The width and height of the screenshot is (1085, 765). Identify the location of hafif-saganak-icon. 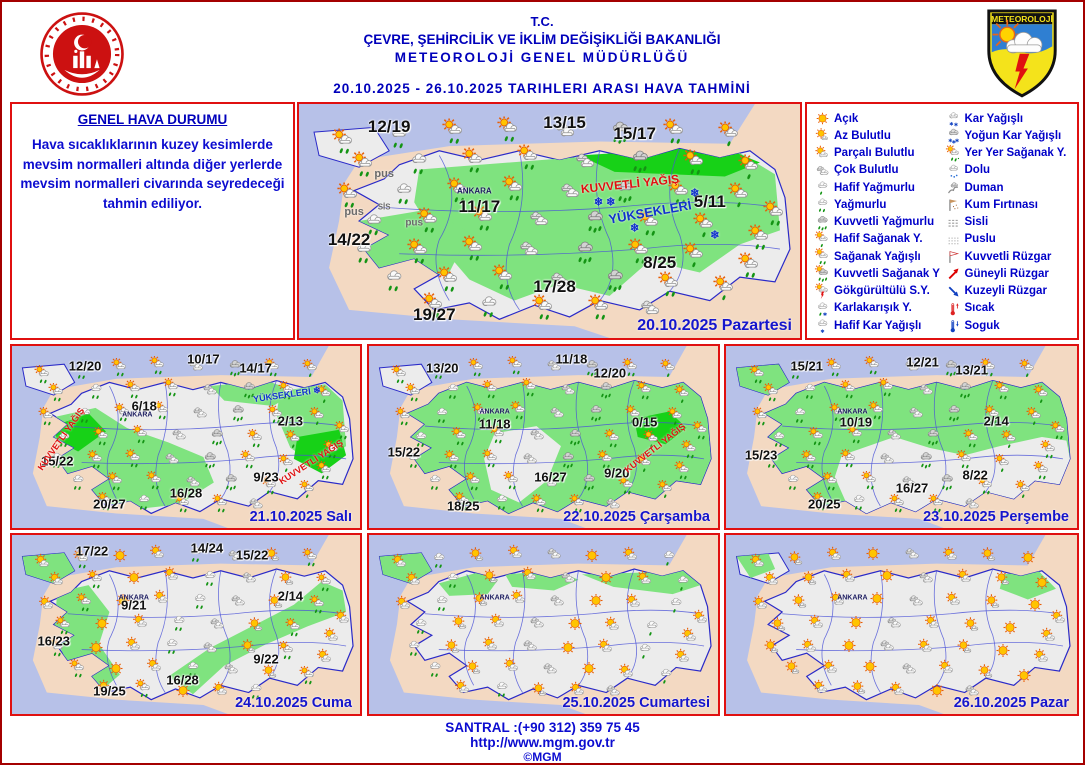
(822, 239).